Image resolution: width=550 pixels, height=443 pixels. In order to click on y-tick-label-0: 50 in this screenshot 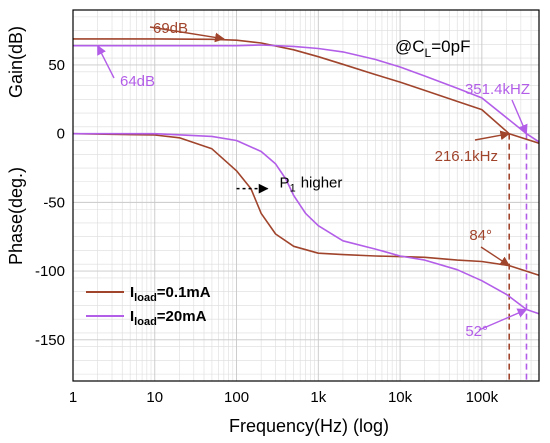, I will do `click(56, 65)`.